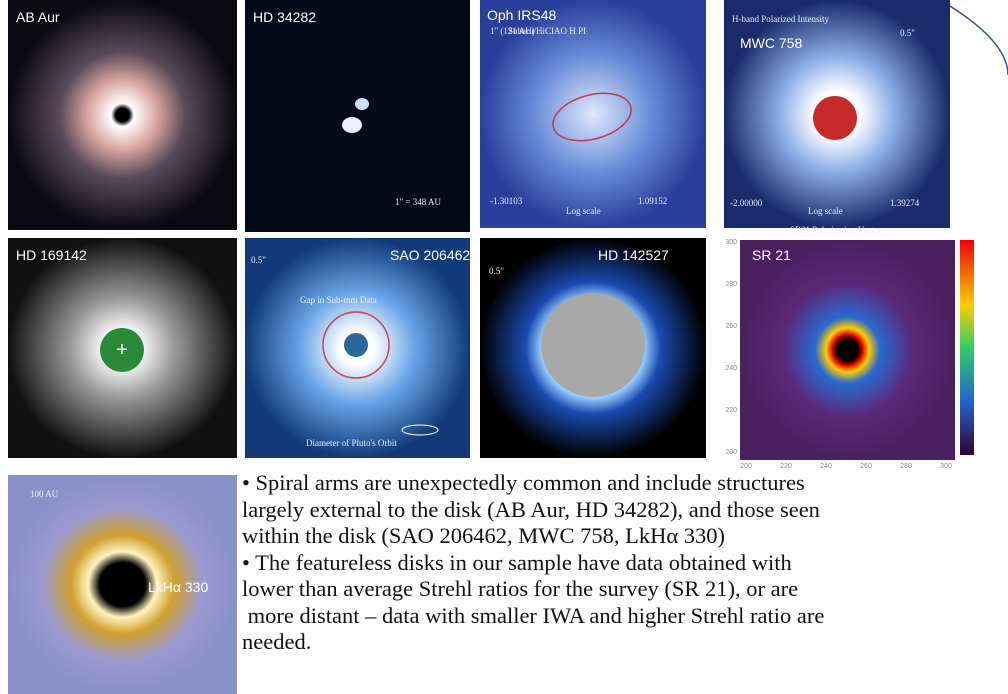 This screenshot has height=694, width=1008. Describe the element at coordinates (521, 15) in the screenshot. I see `image-label: Oph IRS48` at that location.